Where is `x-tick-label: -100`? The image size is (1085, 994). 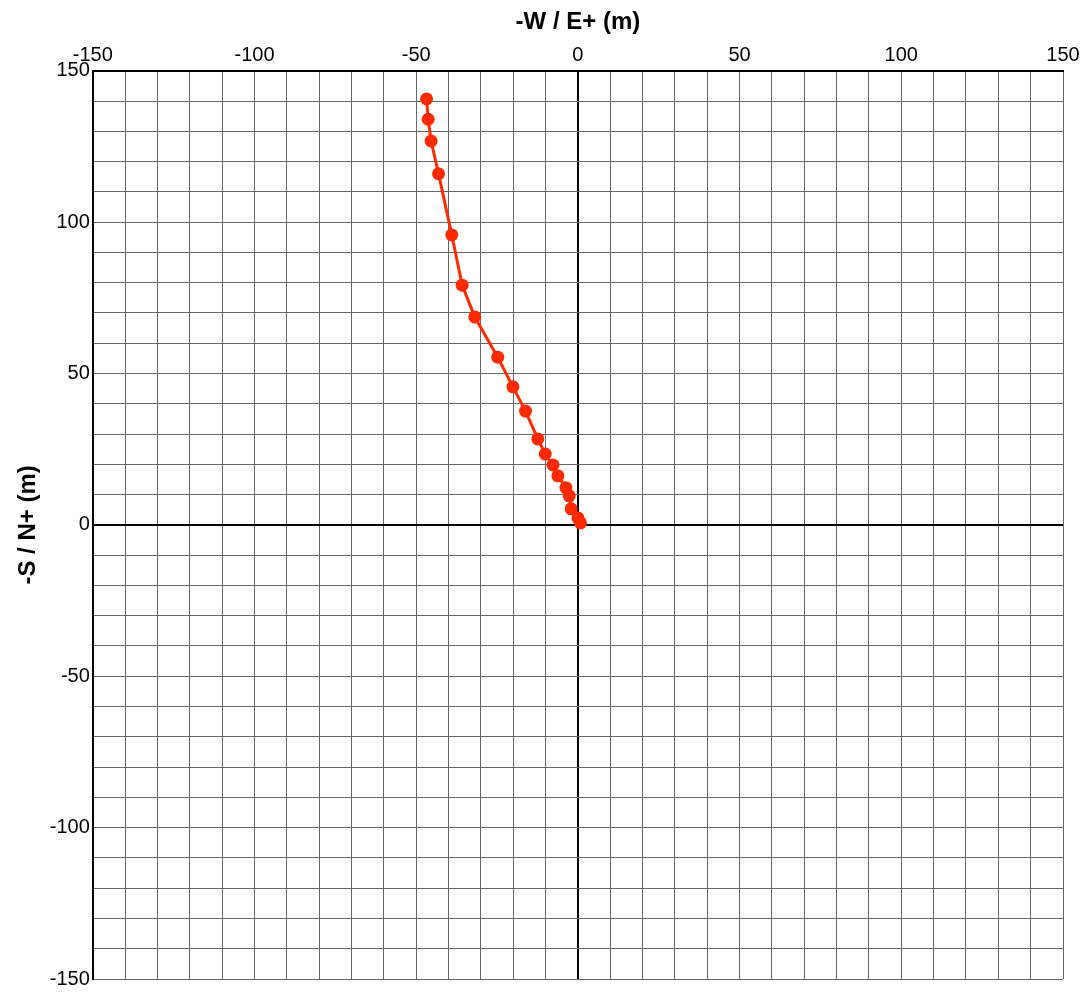
x-tick-label: -100 is located at coordinates (254, 54).